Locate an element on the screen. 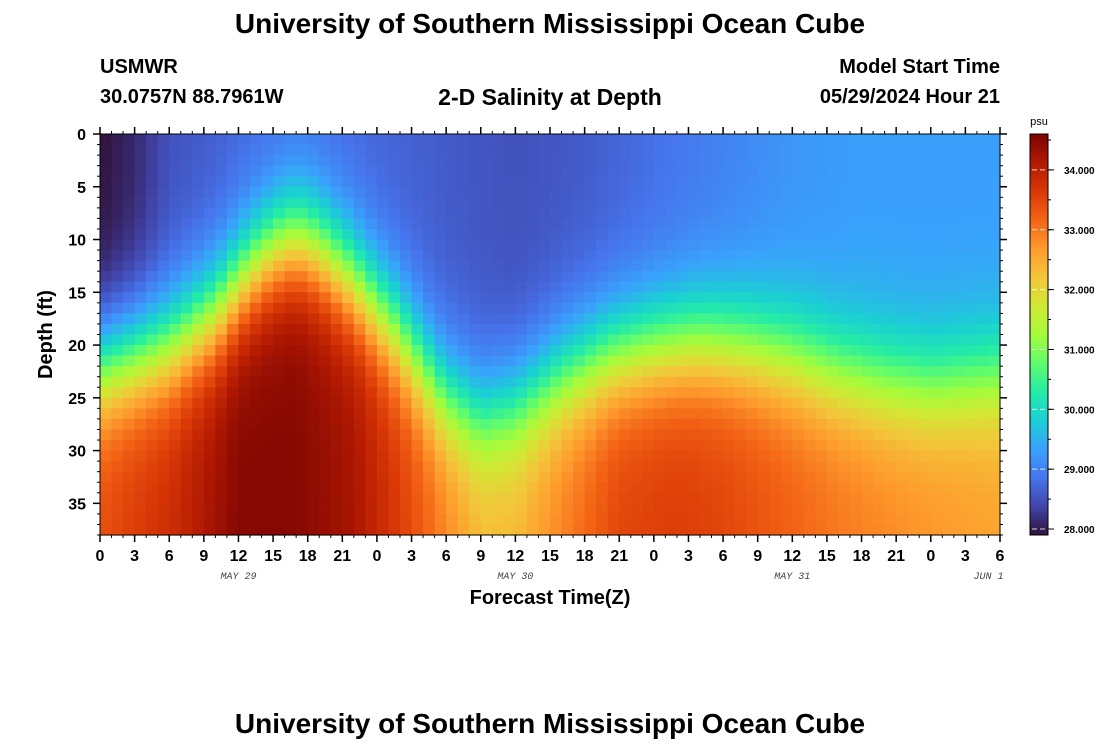  x-tick-label: 6 is located at coordinates (723, 556).